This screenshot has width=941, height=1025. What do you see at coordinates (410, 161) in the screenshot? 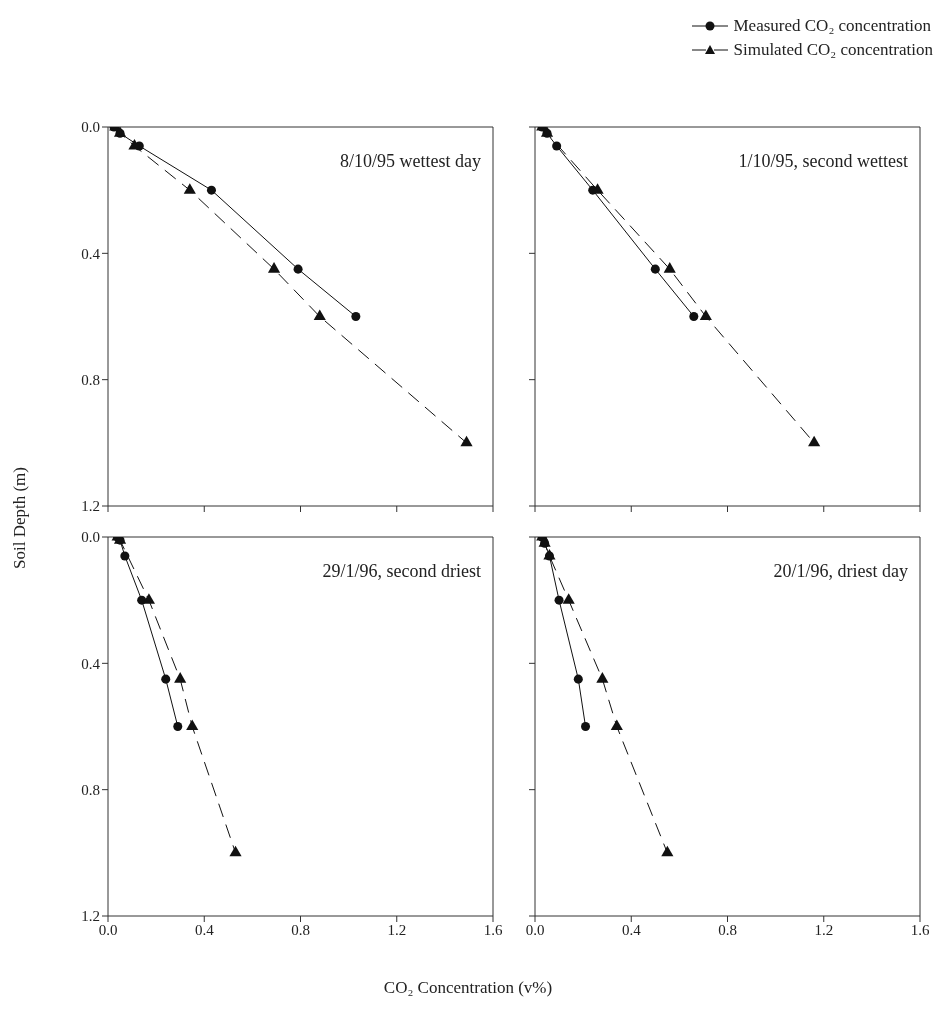
I see `text: 8/10/95 wettest day` at bounding box center [410, 161].